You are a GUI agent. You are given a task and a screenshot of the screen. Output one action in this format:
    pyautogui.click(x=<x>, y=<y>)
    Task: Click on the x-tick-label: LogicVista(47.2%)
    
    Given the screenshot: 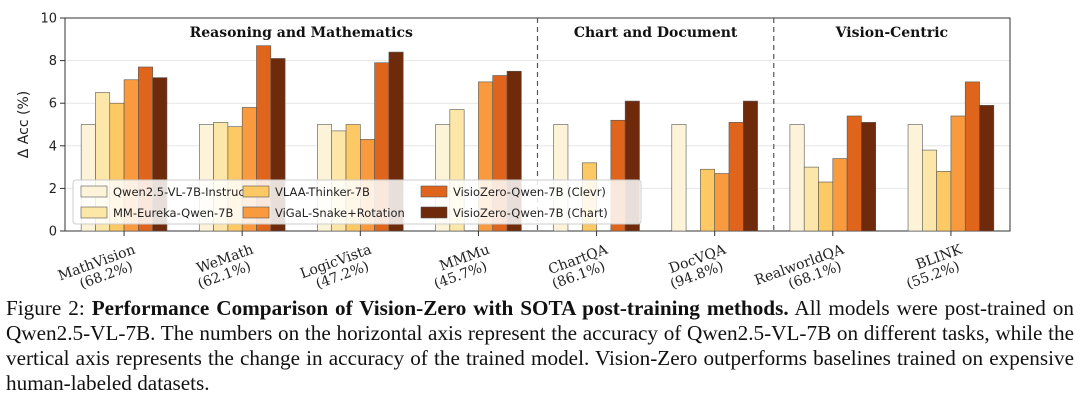 What is the action you would take?
    pyautogui.click(x=335, y=267)
    